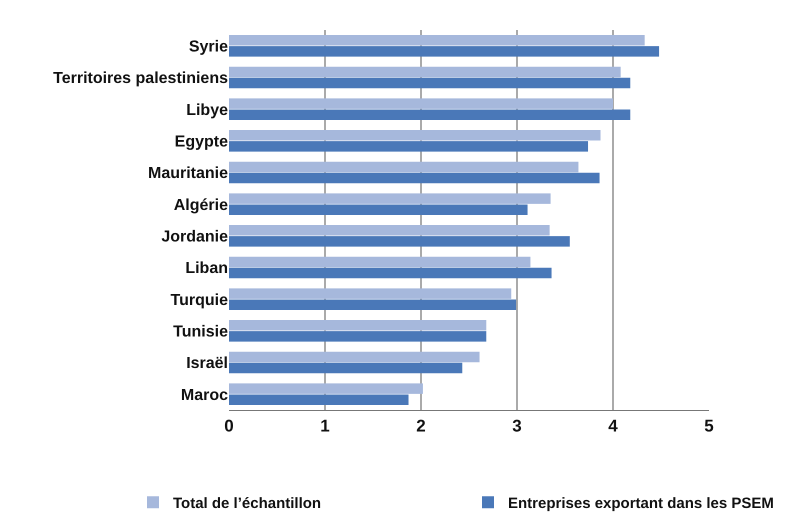  I want to click on x-tick-label: 3, so click(517, 426).